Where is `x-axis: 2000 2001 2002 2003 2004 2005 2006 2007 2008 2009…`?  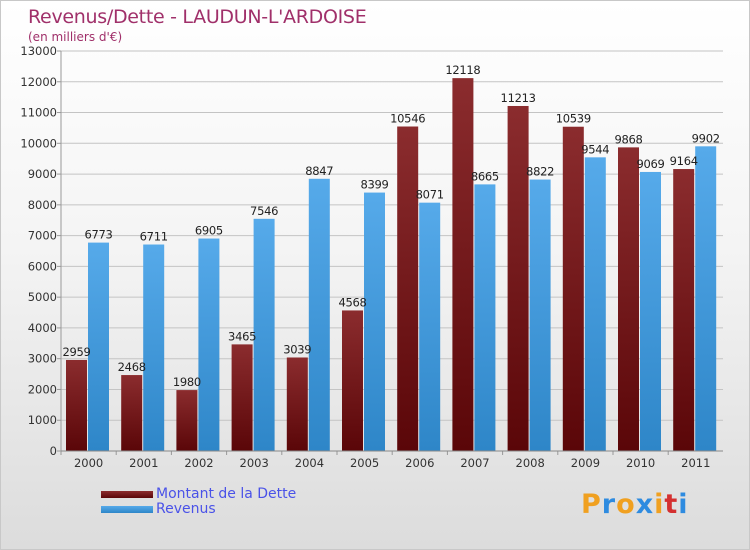
x-axis: 2000 2001 2002 2003 2004 2005 2006 2007 2008 2009… is located at coordinates (391, 460).